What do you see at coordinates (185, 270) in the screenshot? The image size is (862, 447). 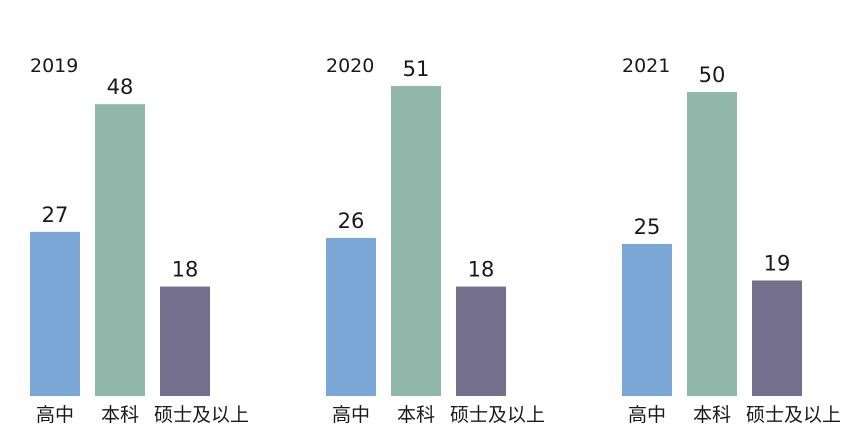 I see `value-label-2019-3: 18` at bounding box center [185, 270].